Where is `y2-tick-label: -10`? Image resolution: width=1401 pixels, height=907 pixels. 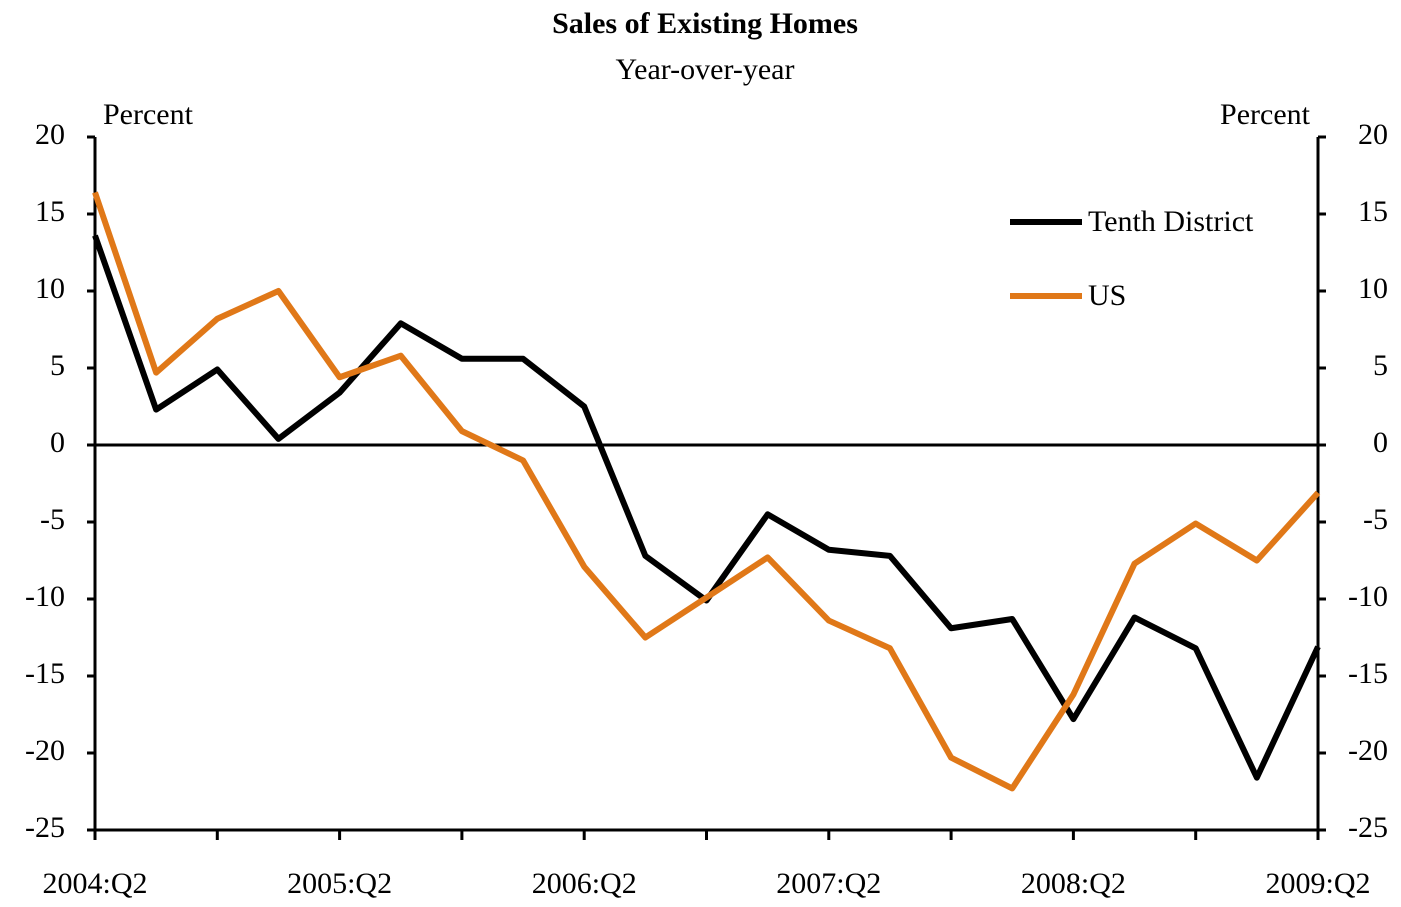
y2-tick-label: -10 is located at coordinates (1368, 596).